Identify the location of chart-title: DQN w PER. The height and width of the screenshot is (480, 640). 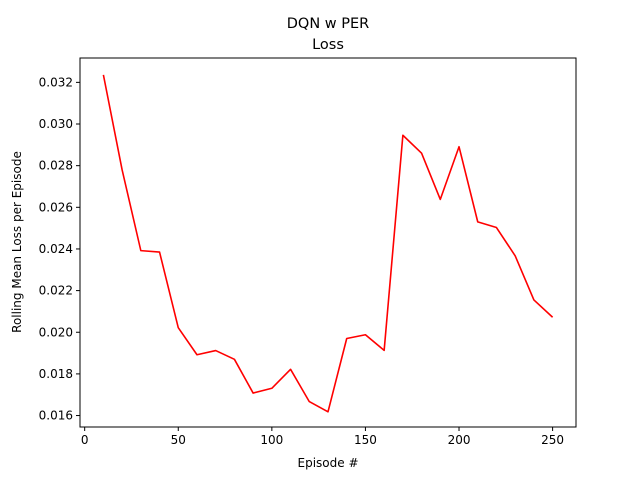
(328, 24).